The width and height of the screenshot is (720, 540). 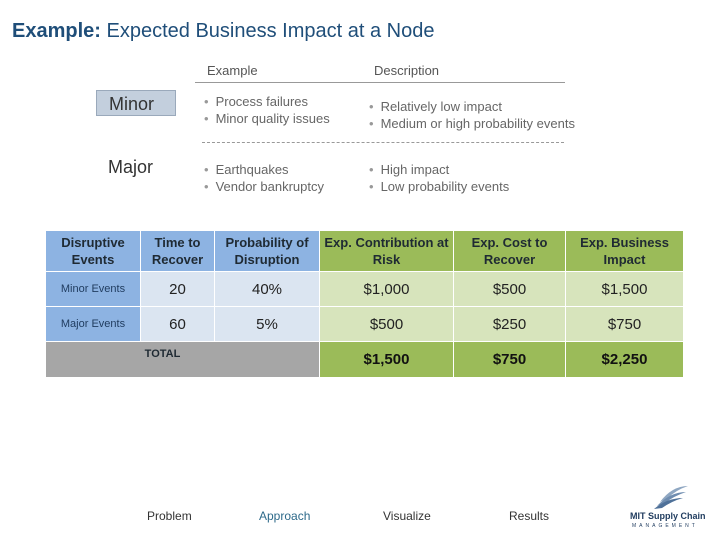 I want to click on total-impact: $2,250, so click(x=624, y=359).